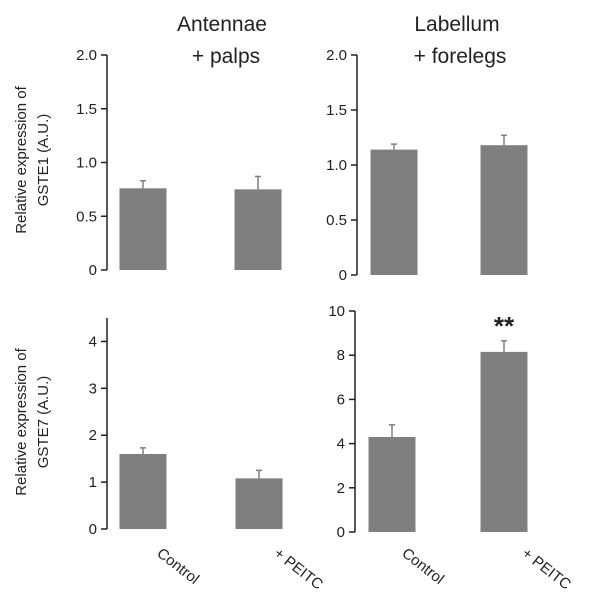  Describe the element at coordinates (179, 163) in the screenshot. I see `panel-gste1-antennae: 0 0.5 1.0 1.5 2.0` at that location.